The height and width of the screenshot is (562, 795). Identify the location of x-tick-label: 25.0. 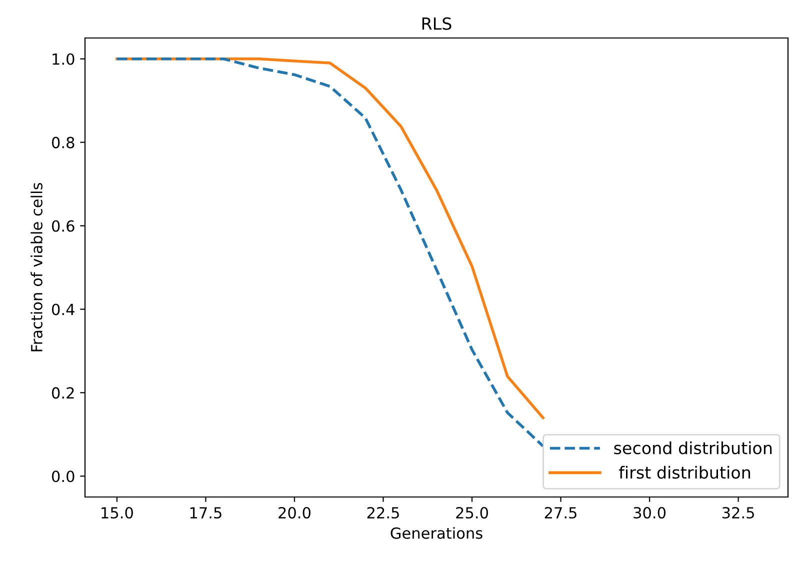
(472, 512).